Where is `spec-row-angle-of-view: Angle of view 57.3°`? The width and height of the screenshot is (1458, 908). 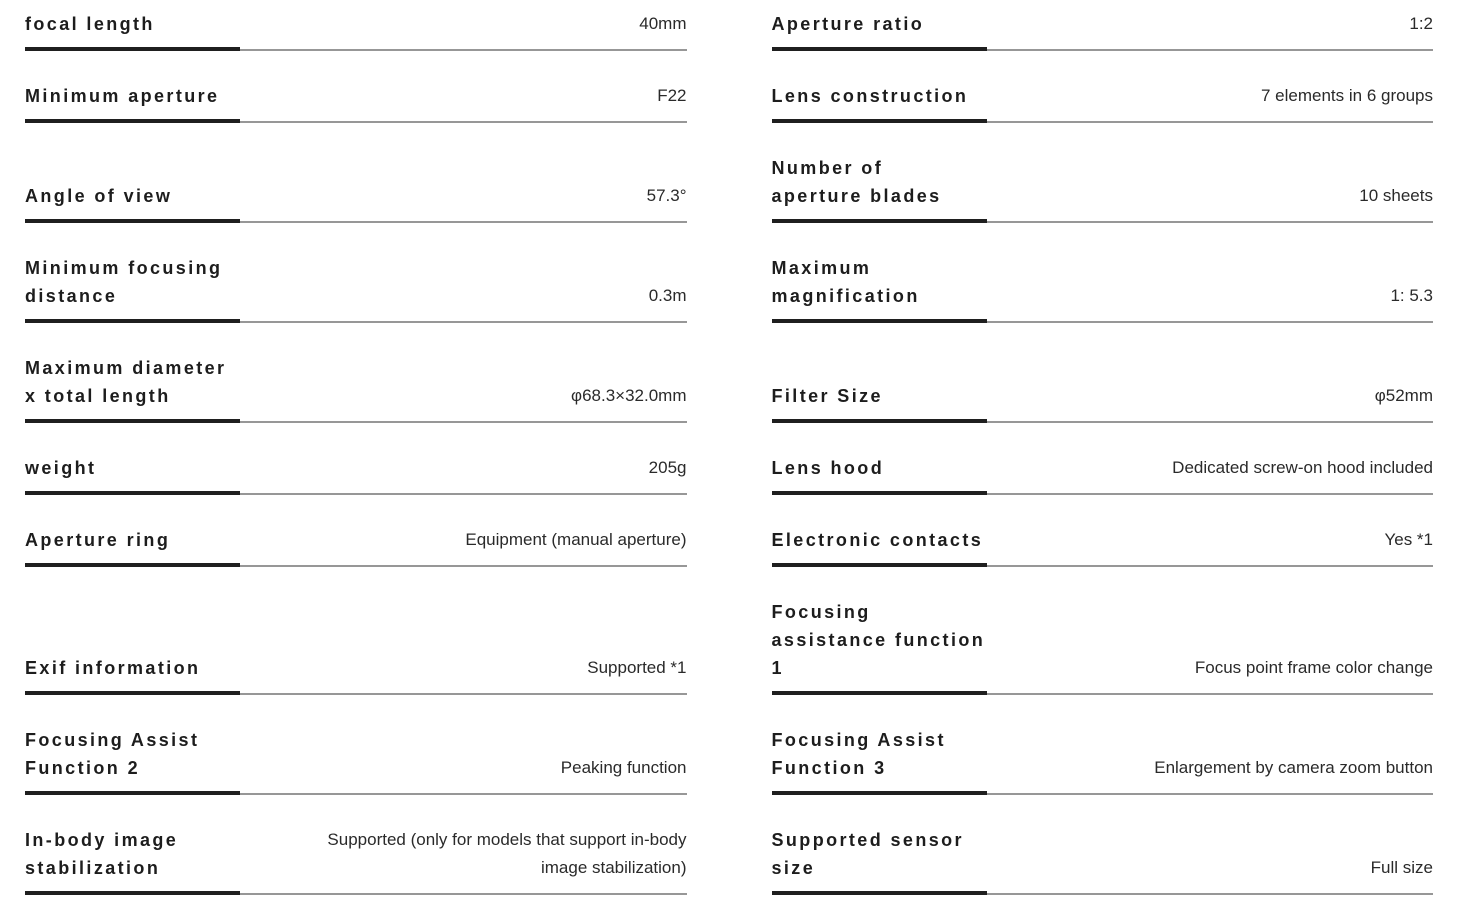 spec-row-angle-of-view: Angle of view 57.3° is located at coordinates (356, 202).